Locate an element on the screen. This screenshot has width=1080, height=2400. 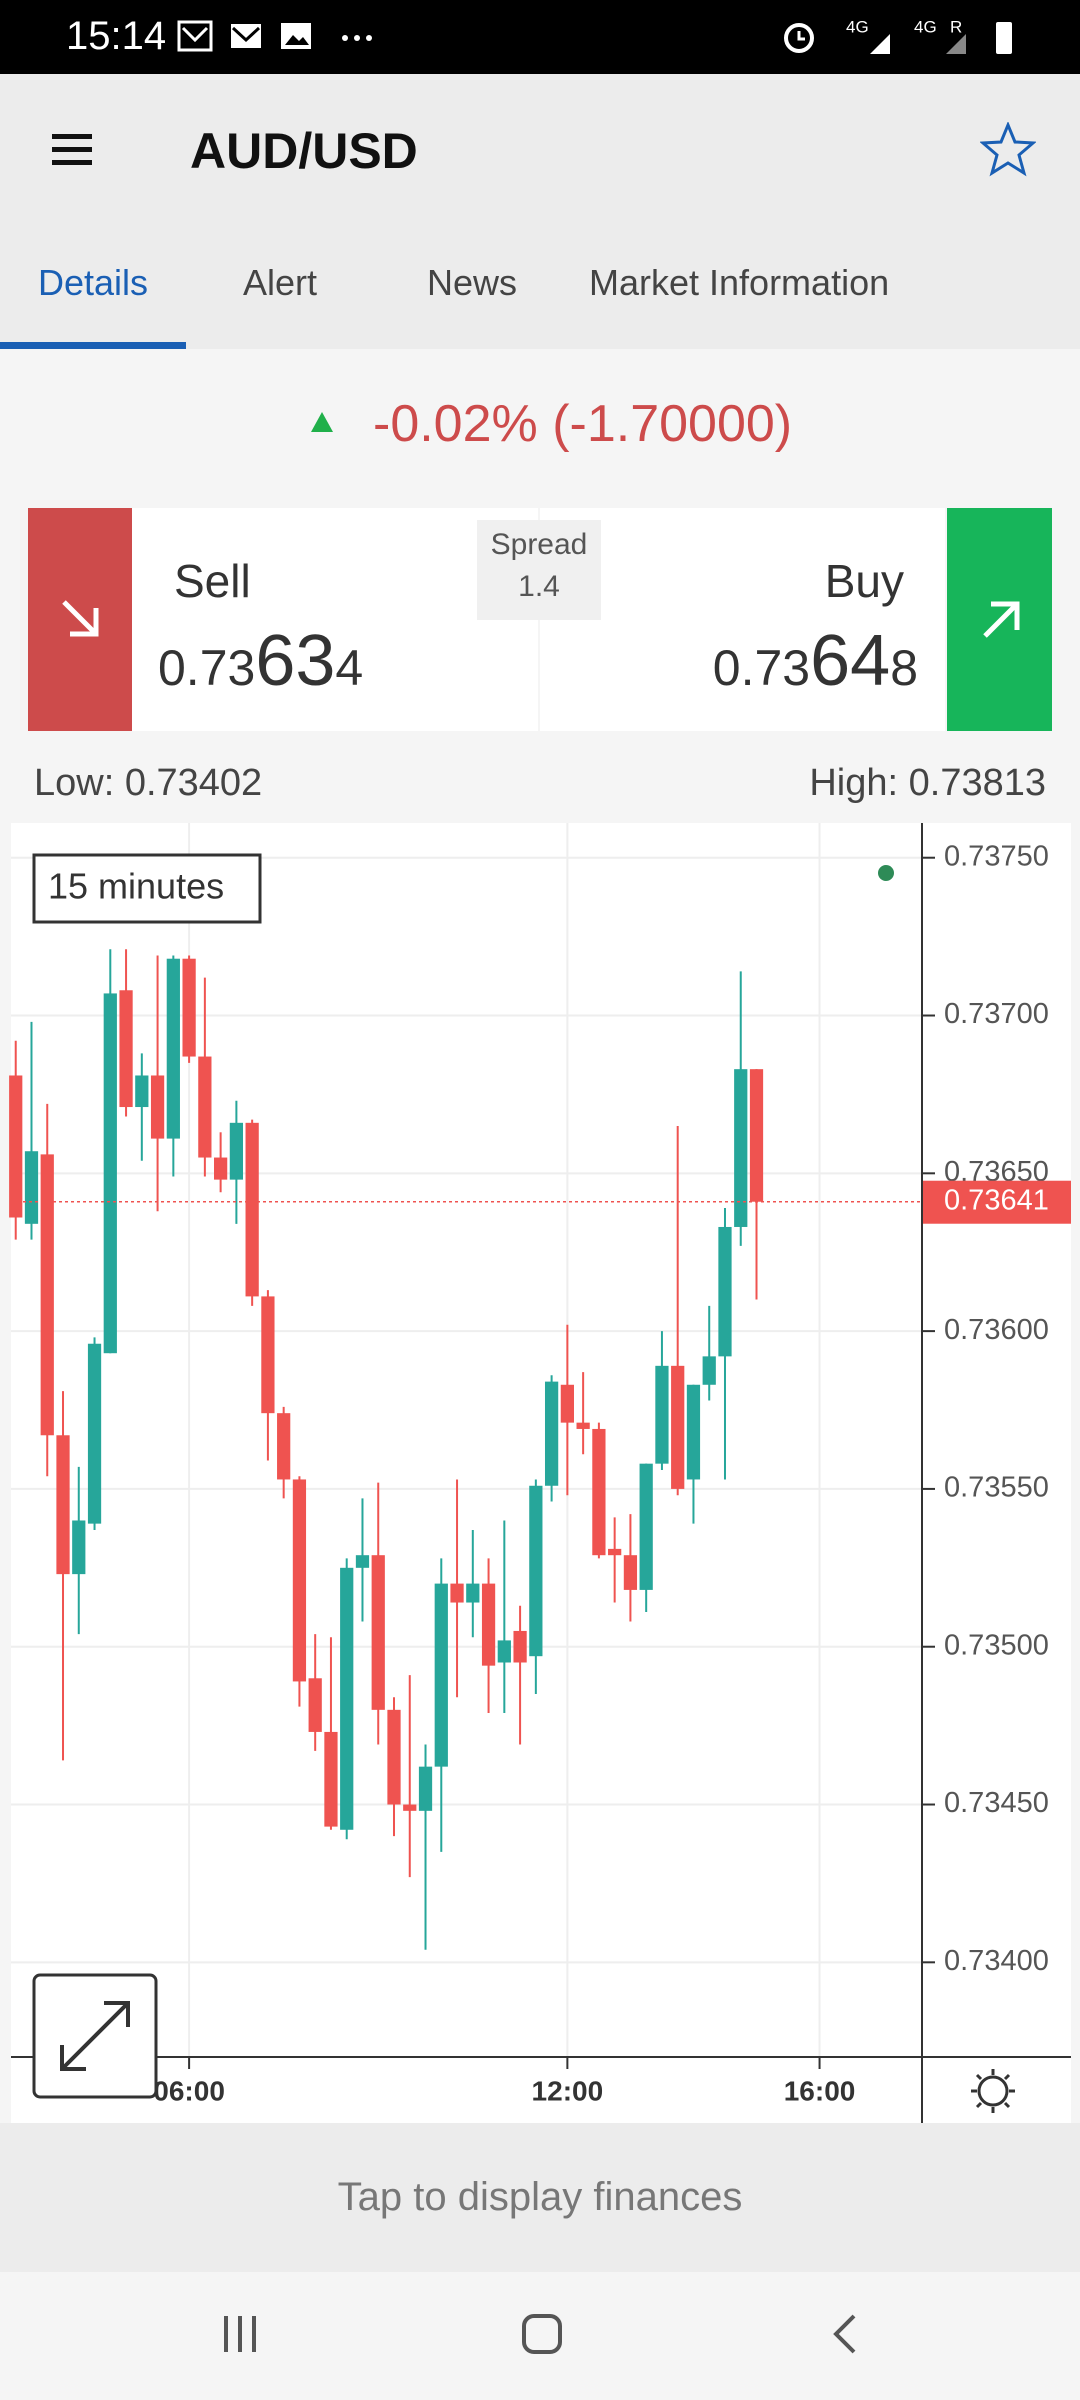
price-part: 8 is located at coordinates (904, 668).